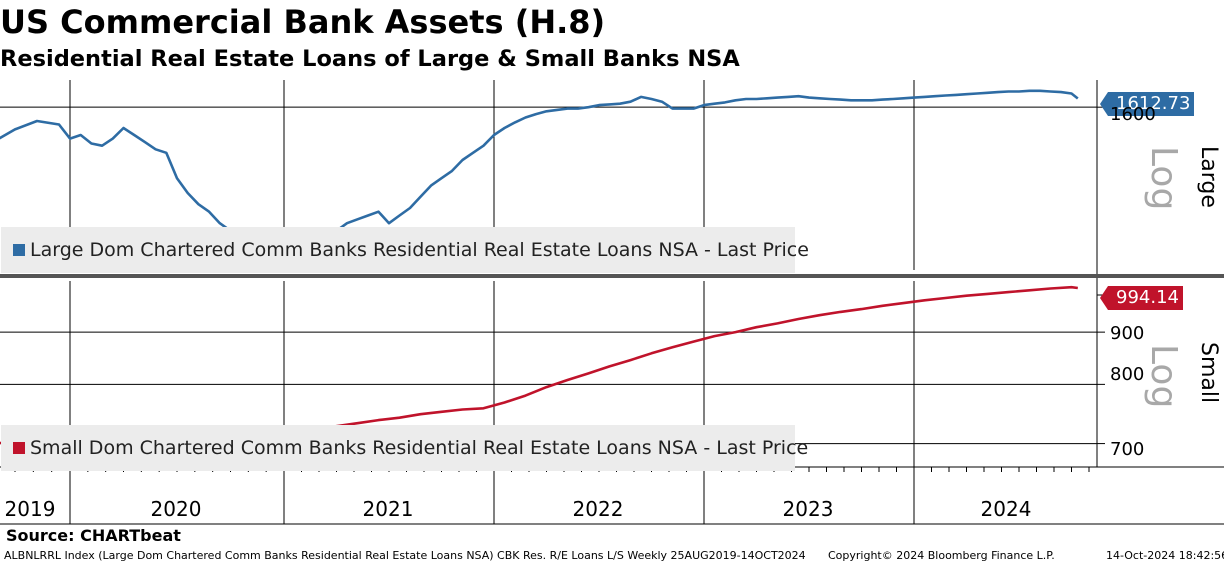 The image size is (1224, 565). I want to click on legend-swatch-small, so click(19, 448).